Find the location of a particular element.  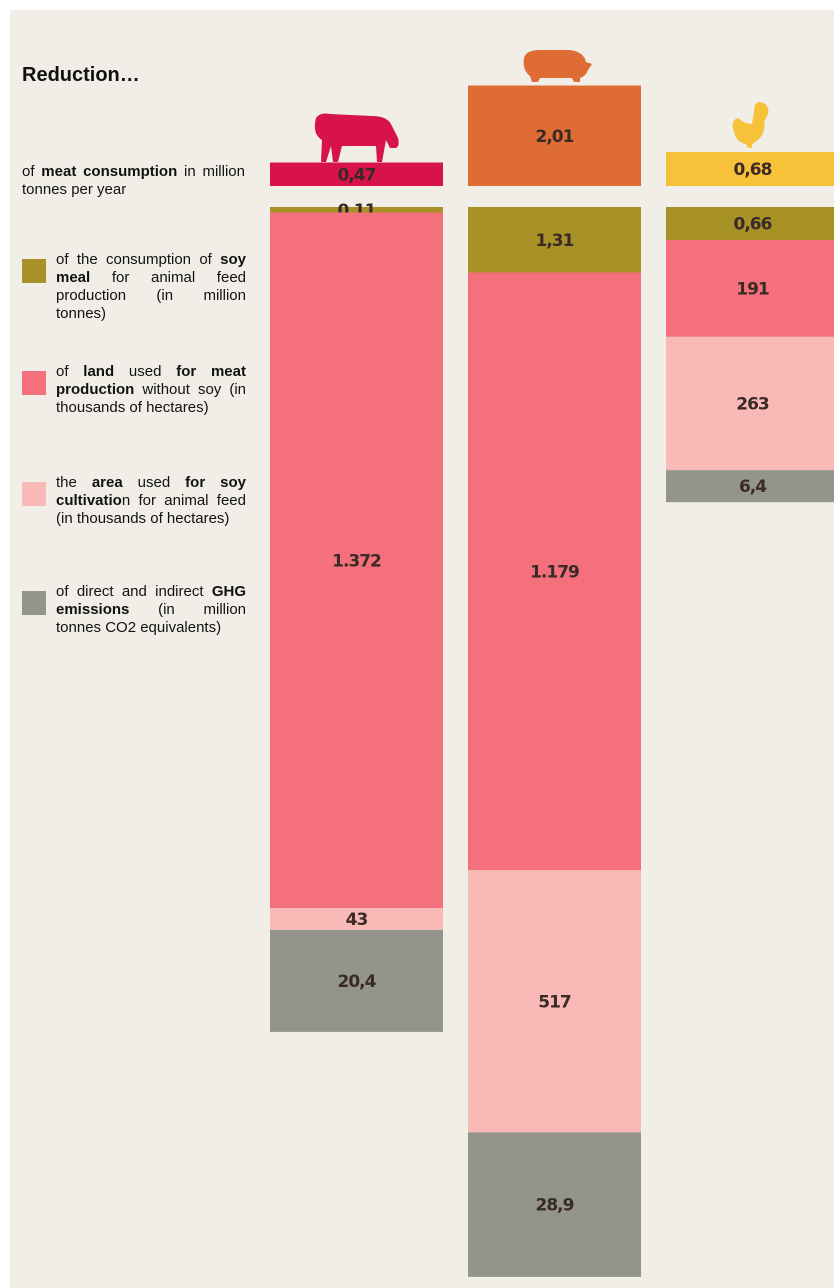

legend-text-part: for meat production is located at coordinates (151, 380).